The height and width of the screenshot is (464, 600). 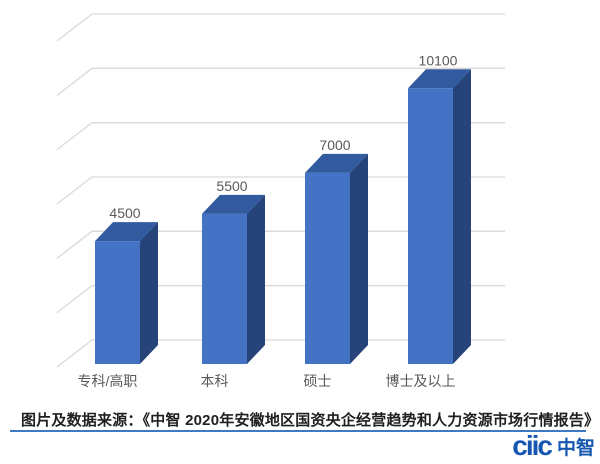 What do you see at coordinates (553, 445) in the screenshot?
I see `ciic-logo: ciic 中智` at bounding box center [553, 445].